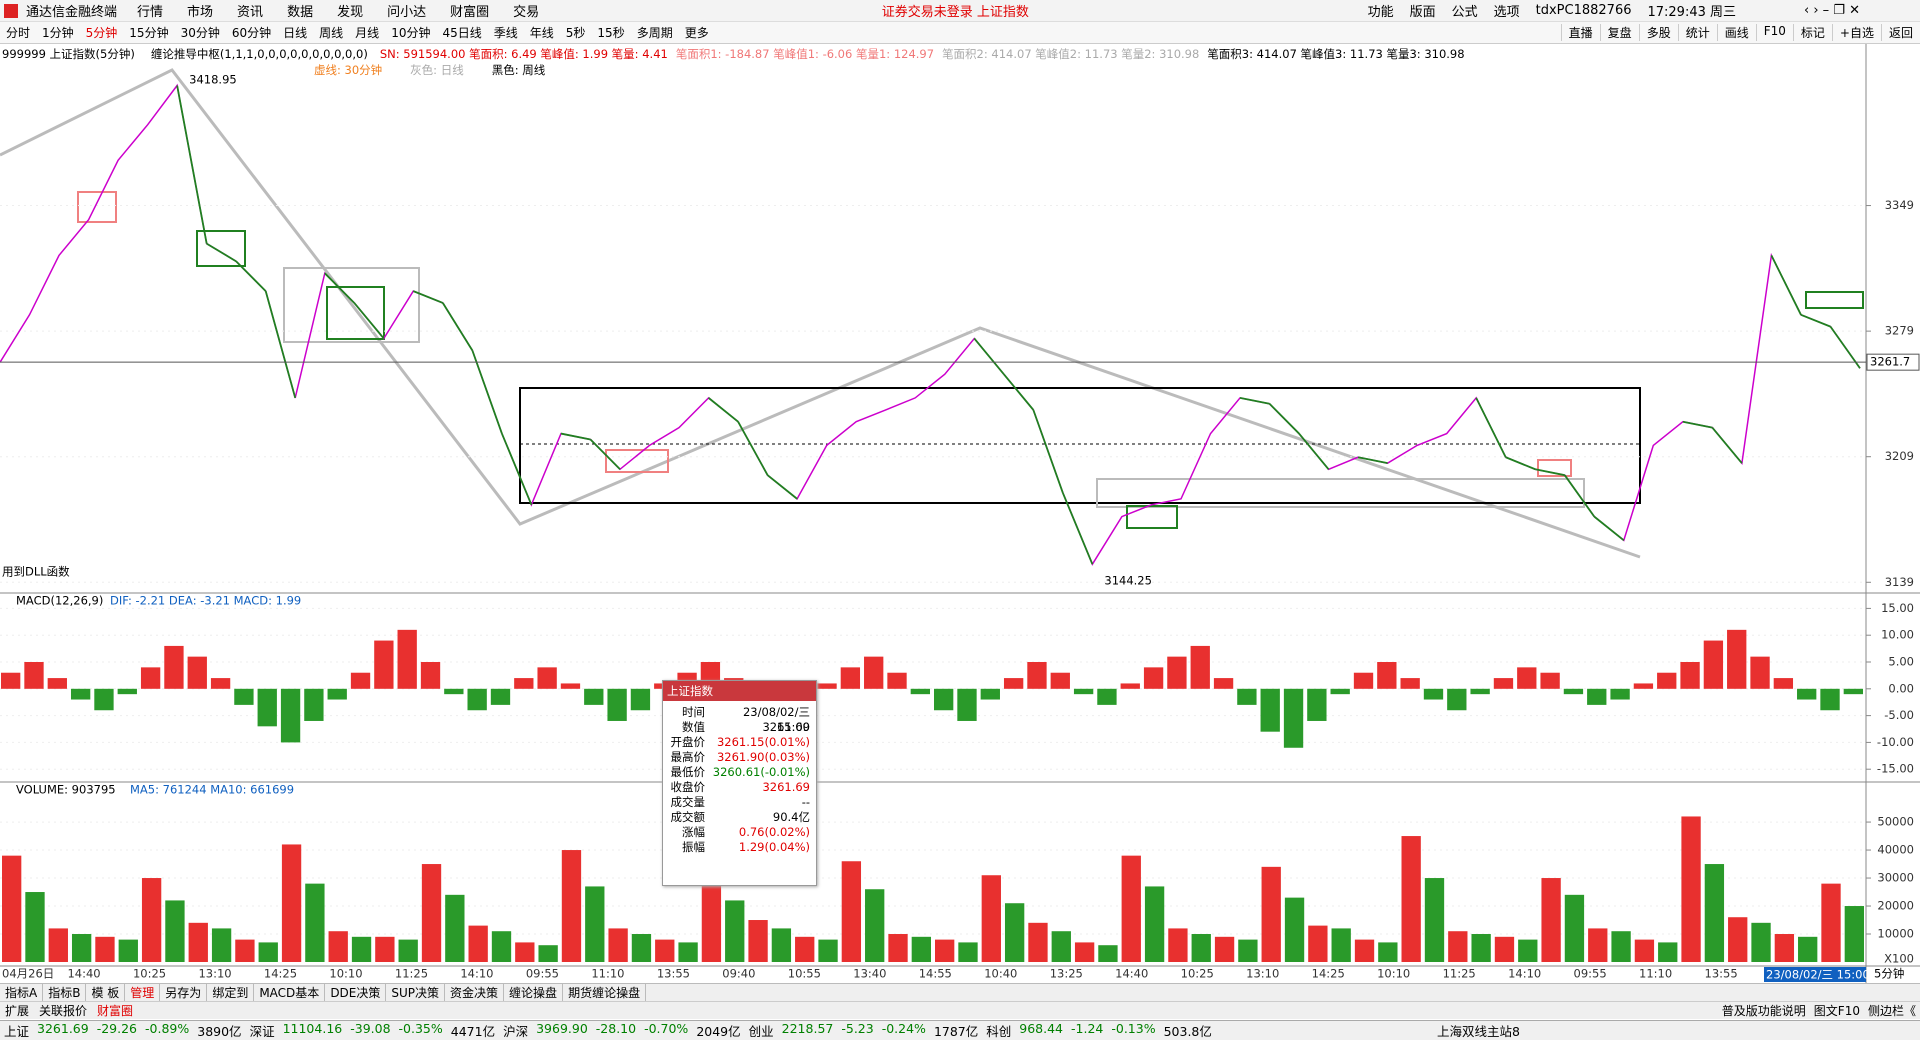 This screenshot has height=1040, width=1920. I want to click on toolbar-button: 统计, so click(1697, 32).